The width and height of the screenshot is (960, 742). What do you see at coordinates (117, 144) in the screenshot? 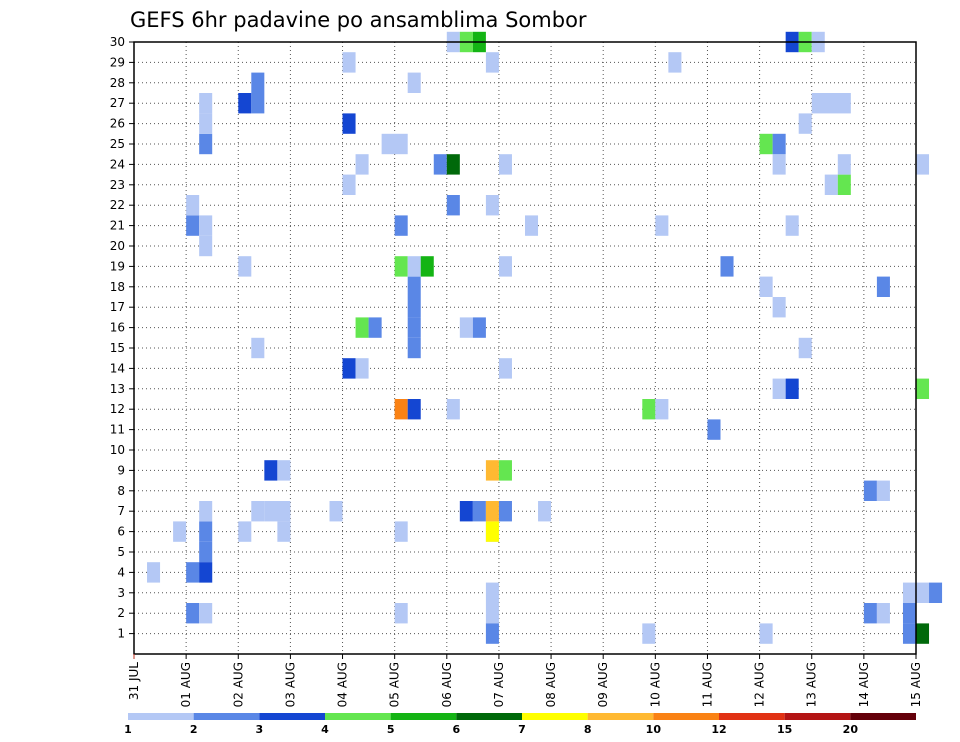
I see `y-tick-label: 25` at bounding box center [117, 144].